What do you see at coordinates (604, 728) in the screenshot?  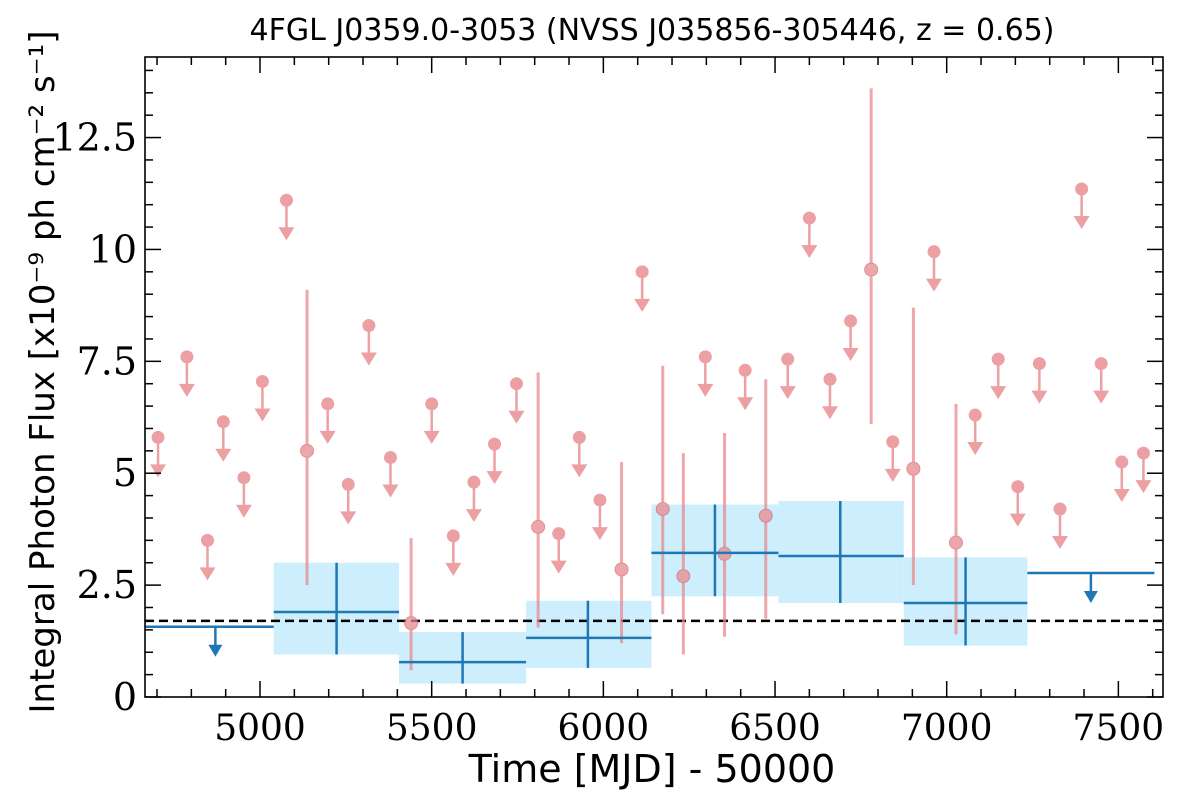 I see `x-tick-label: 6000` at bounding box center [604, 728].